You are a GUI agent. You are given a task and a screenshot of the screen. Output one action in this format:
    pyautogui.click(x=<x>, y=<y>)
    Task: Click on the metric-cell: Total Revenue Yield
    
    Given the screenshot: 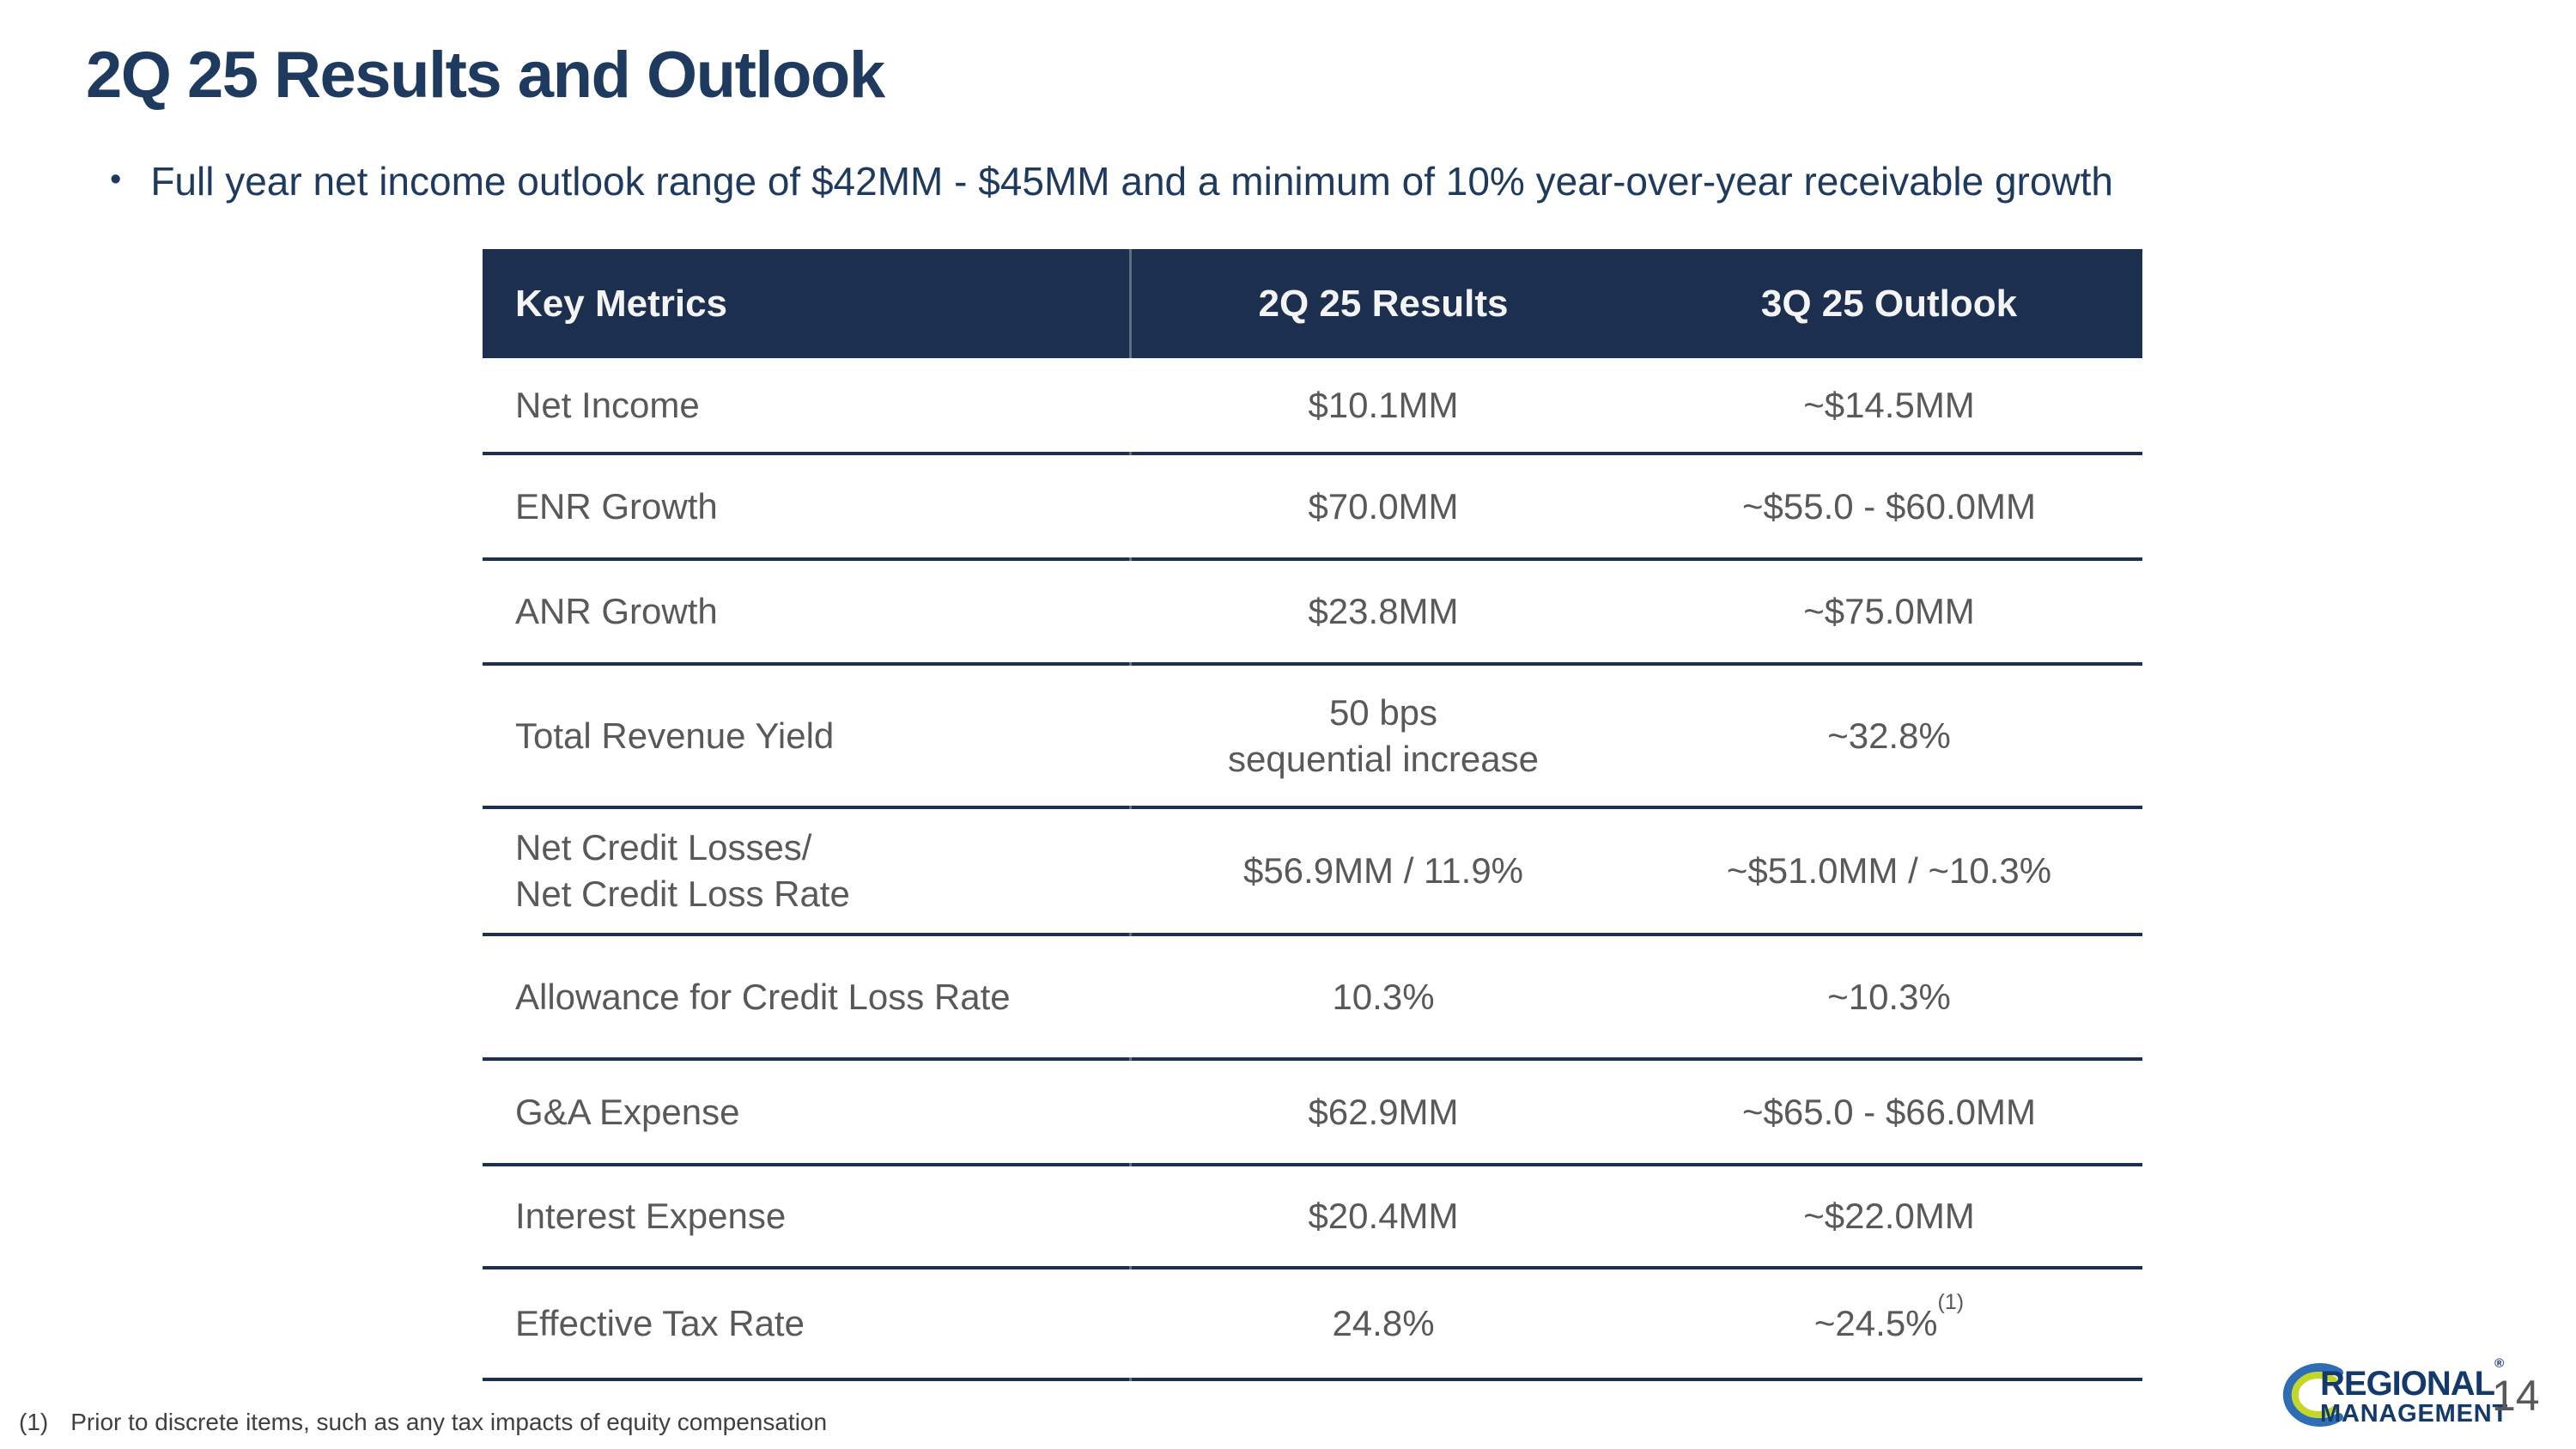 What is the action you would take?
    pyautogui.click(x=675, y=735)
    